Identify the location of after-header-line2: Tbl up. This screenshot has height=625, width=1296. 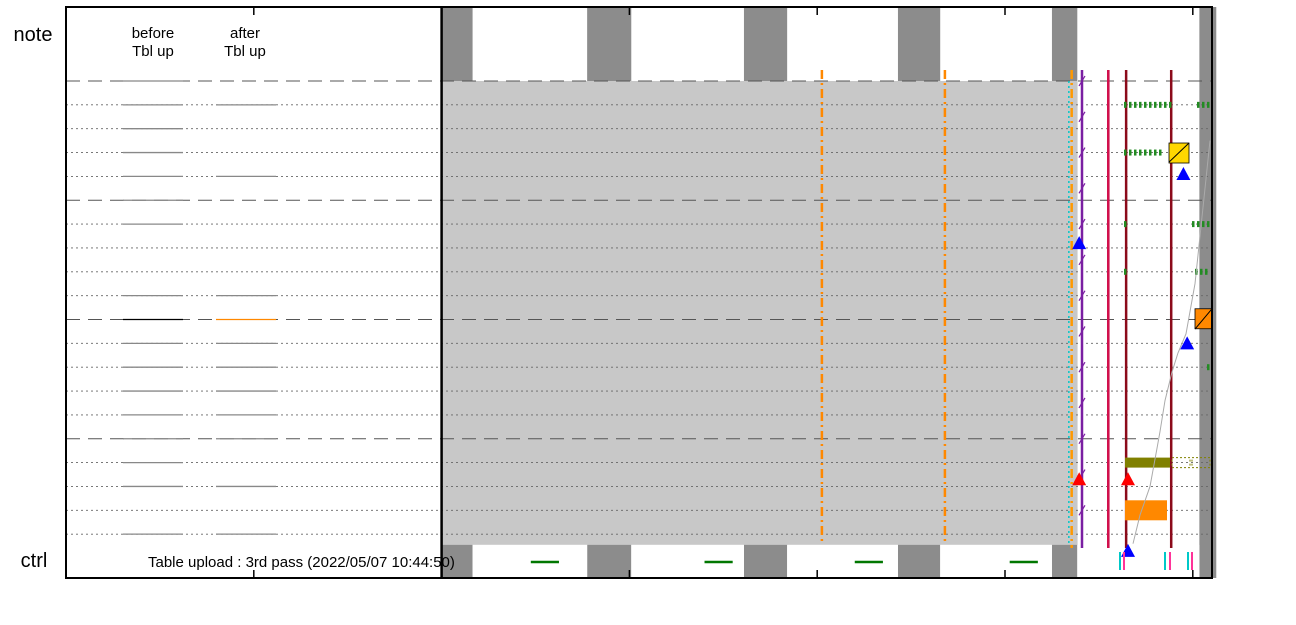
(245, 51).